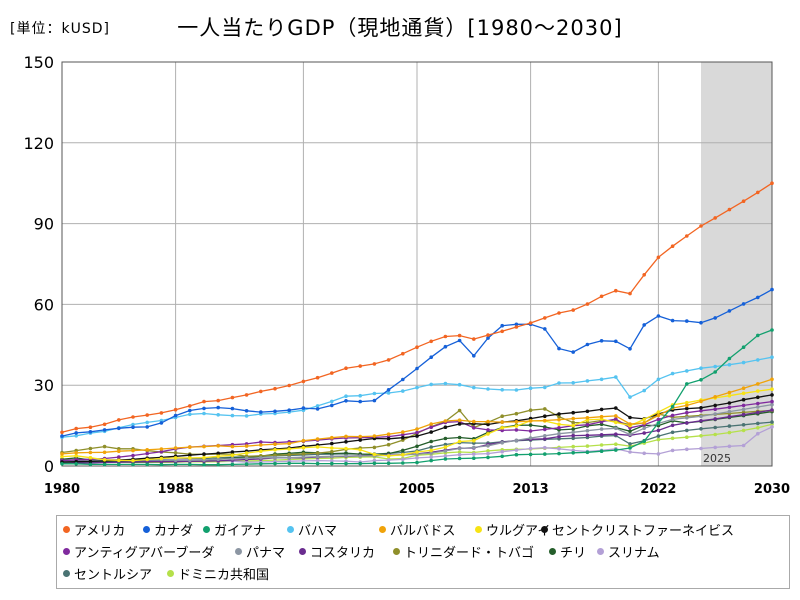 The height and width of the screenshot is (600, 800). Describe the element at coordinates (634, 553) in the screenshot. I see `legend-label: スリナム` at that location.